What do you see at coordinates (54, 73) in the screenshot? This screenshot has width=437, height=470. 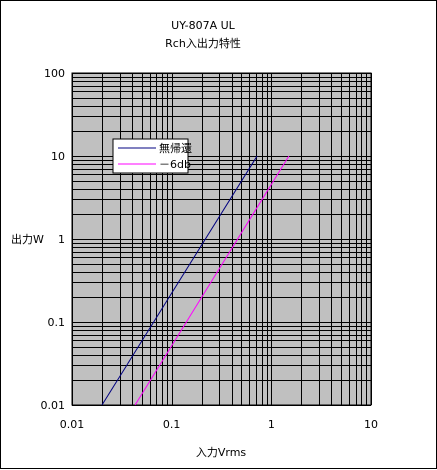 I see `y-tick-label: 100` at bounding box center [54, 73].